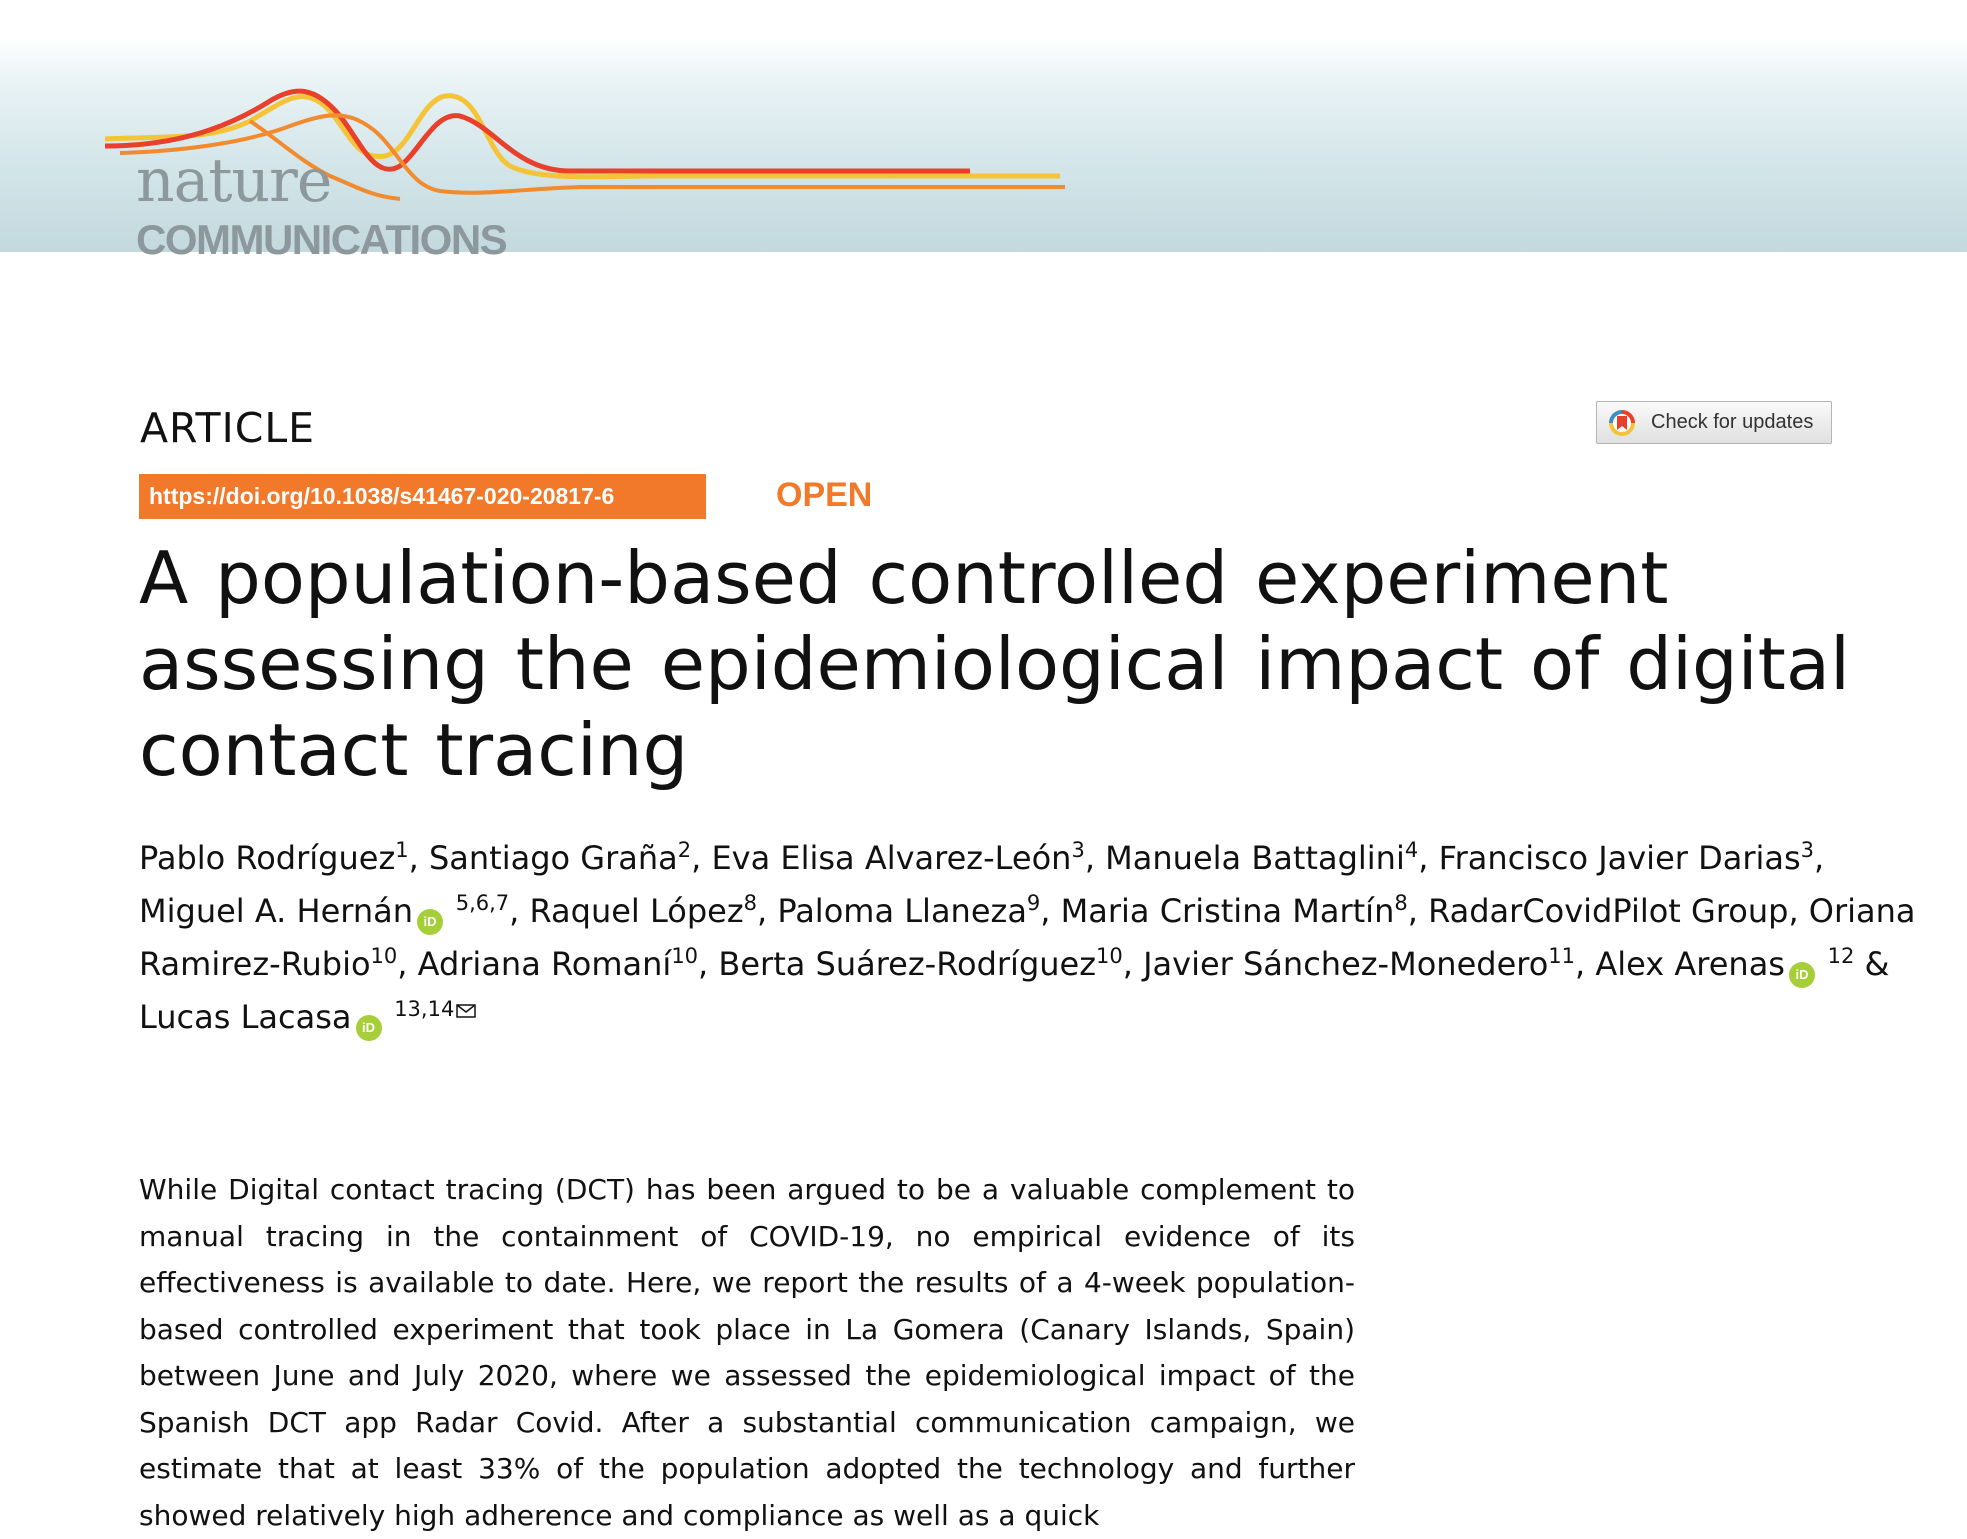  I want to click on affiliation-number: 13,14, so click(421, 1009).